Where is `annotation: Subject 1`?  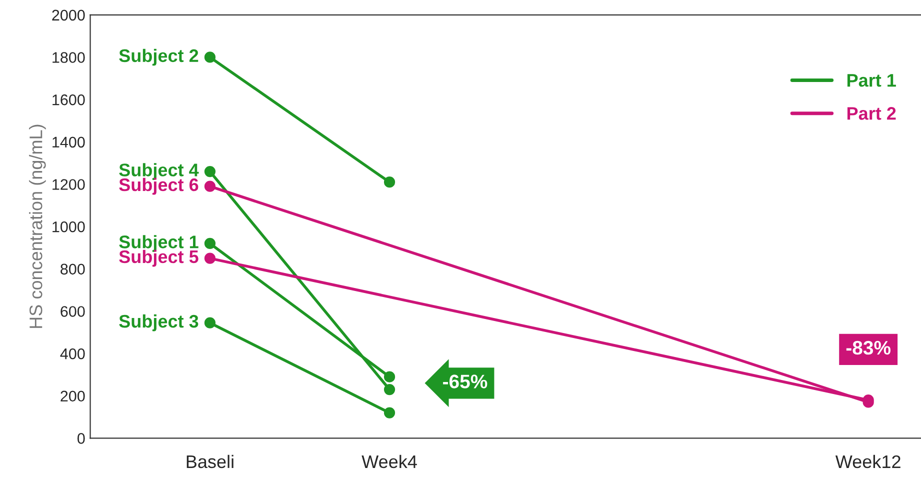
annotation: Subject 1 is located at coordinates (158, 243).